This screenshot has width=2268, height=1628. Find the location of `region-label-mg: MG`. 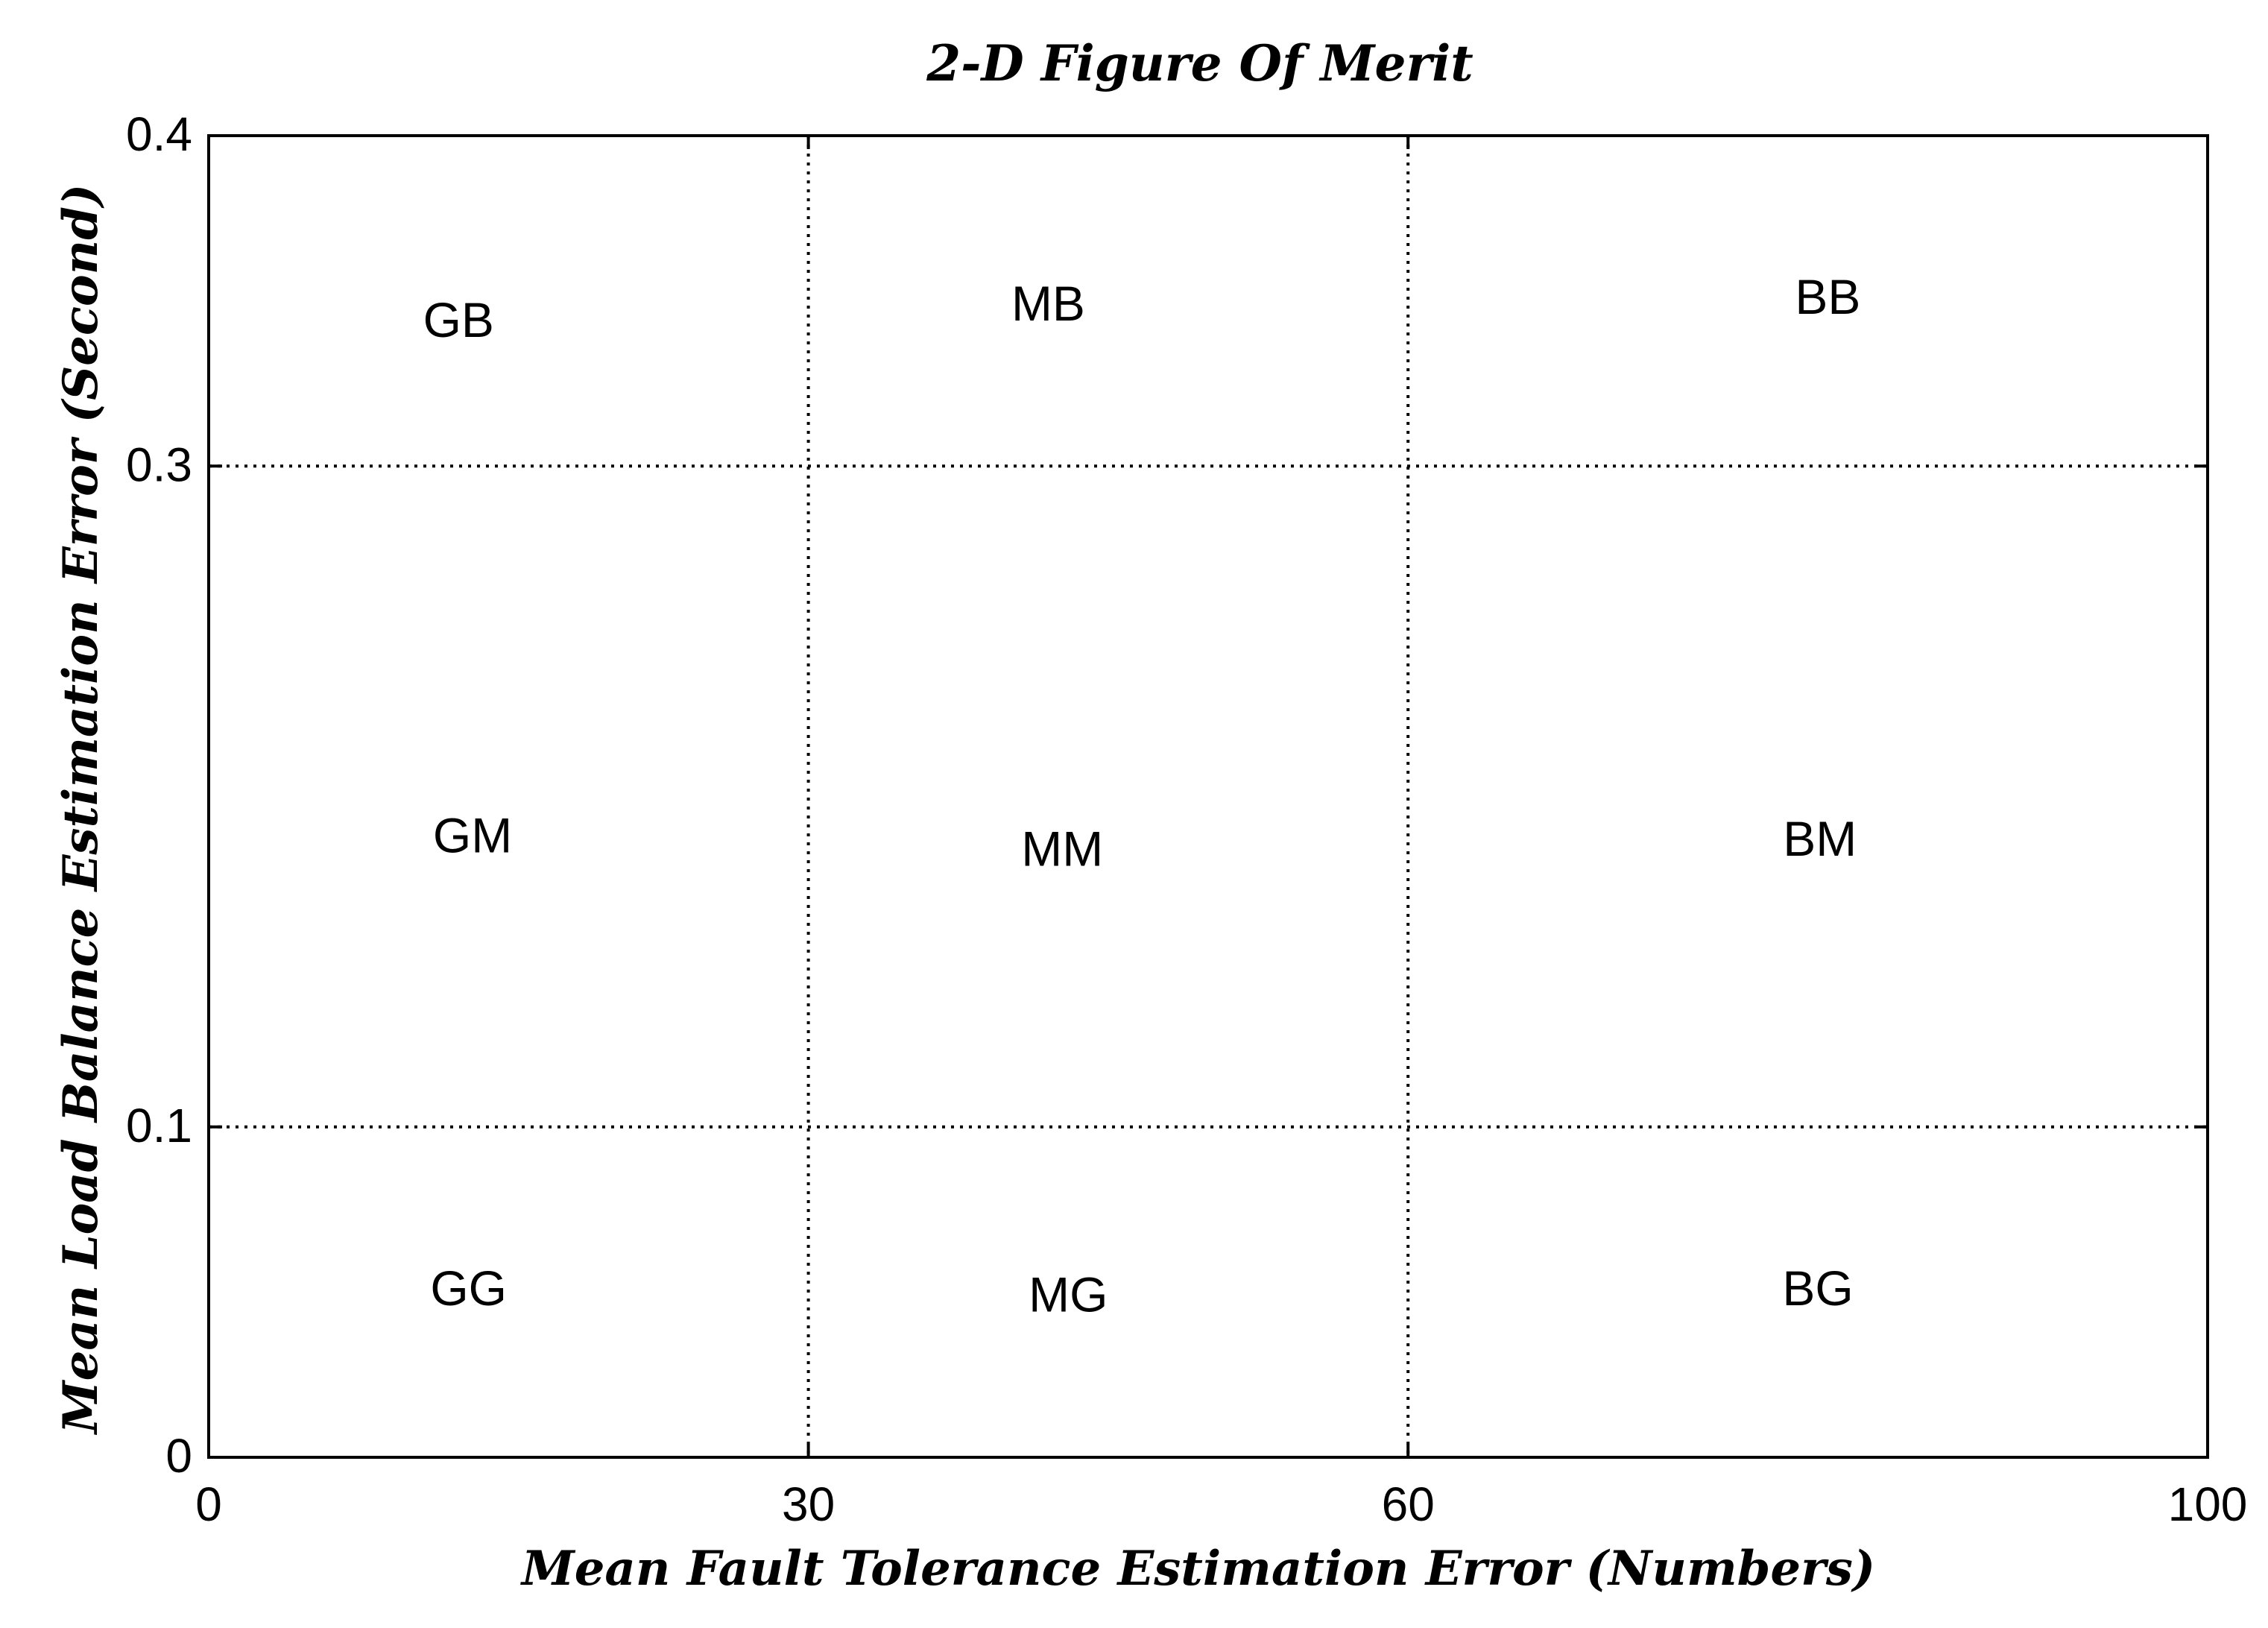

region-label-mg: MG is located at coordinates (1068, 1295).